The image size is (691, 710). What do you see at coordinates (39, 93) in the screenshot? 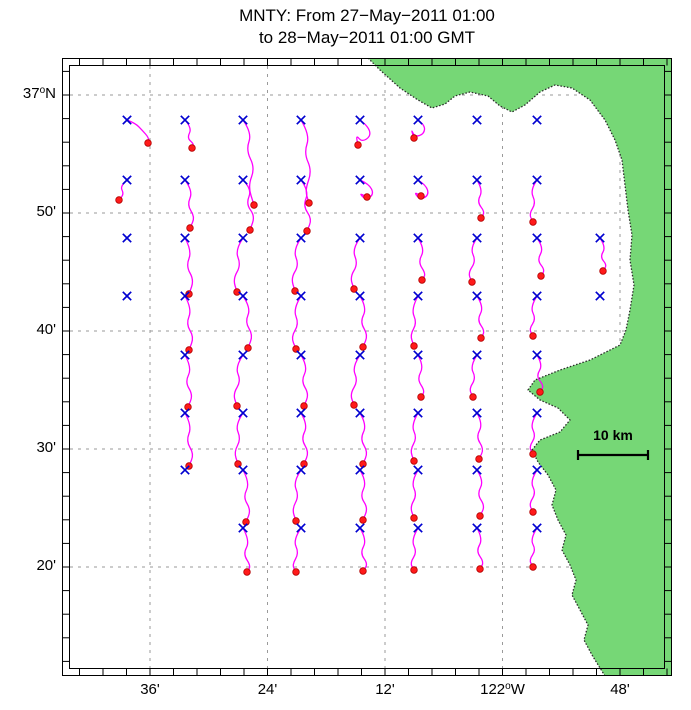
I see `y-tick-label: 37oN` at bounding box center [39, 93].